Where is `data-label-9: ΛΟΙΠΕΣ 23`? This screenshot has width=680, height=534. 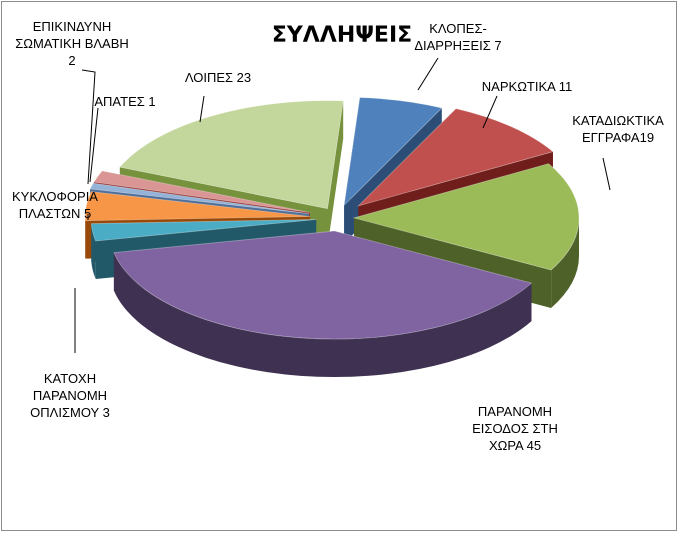
data-label-9: ΛΟΙΠΕΣ 23 is located at coordinates (218, 77).